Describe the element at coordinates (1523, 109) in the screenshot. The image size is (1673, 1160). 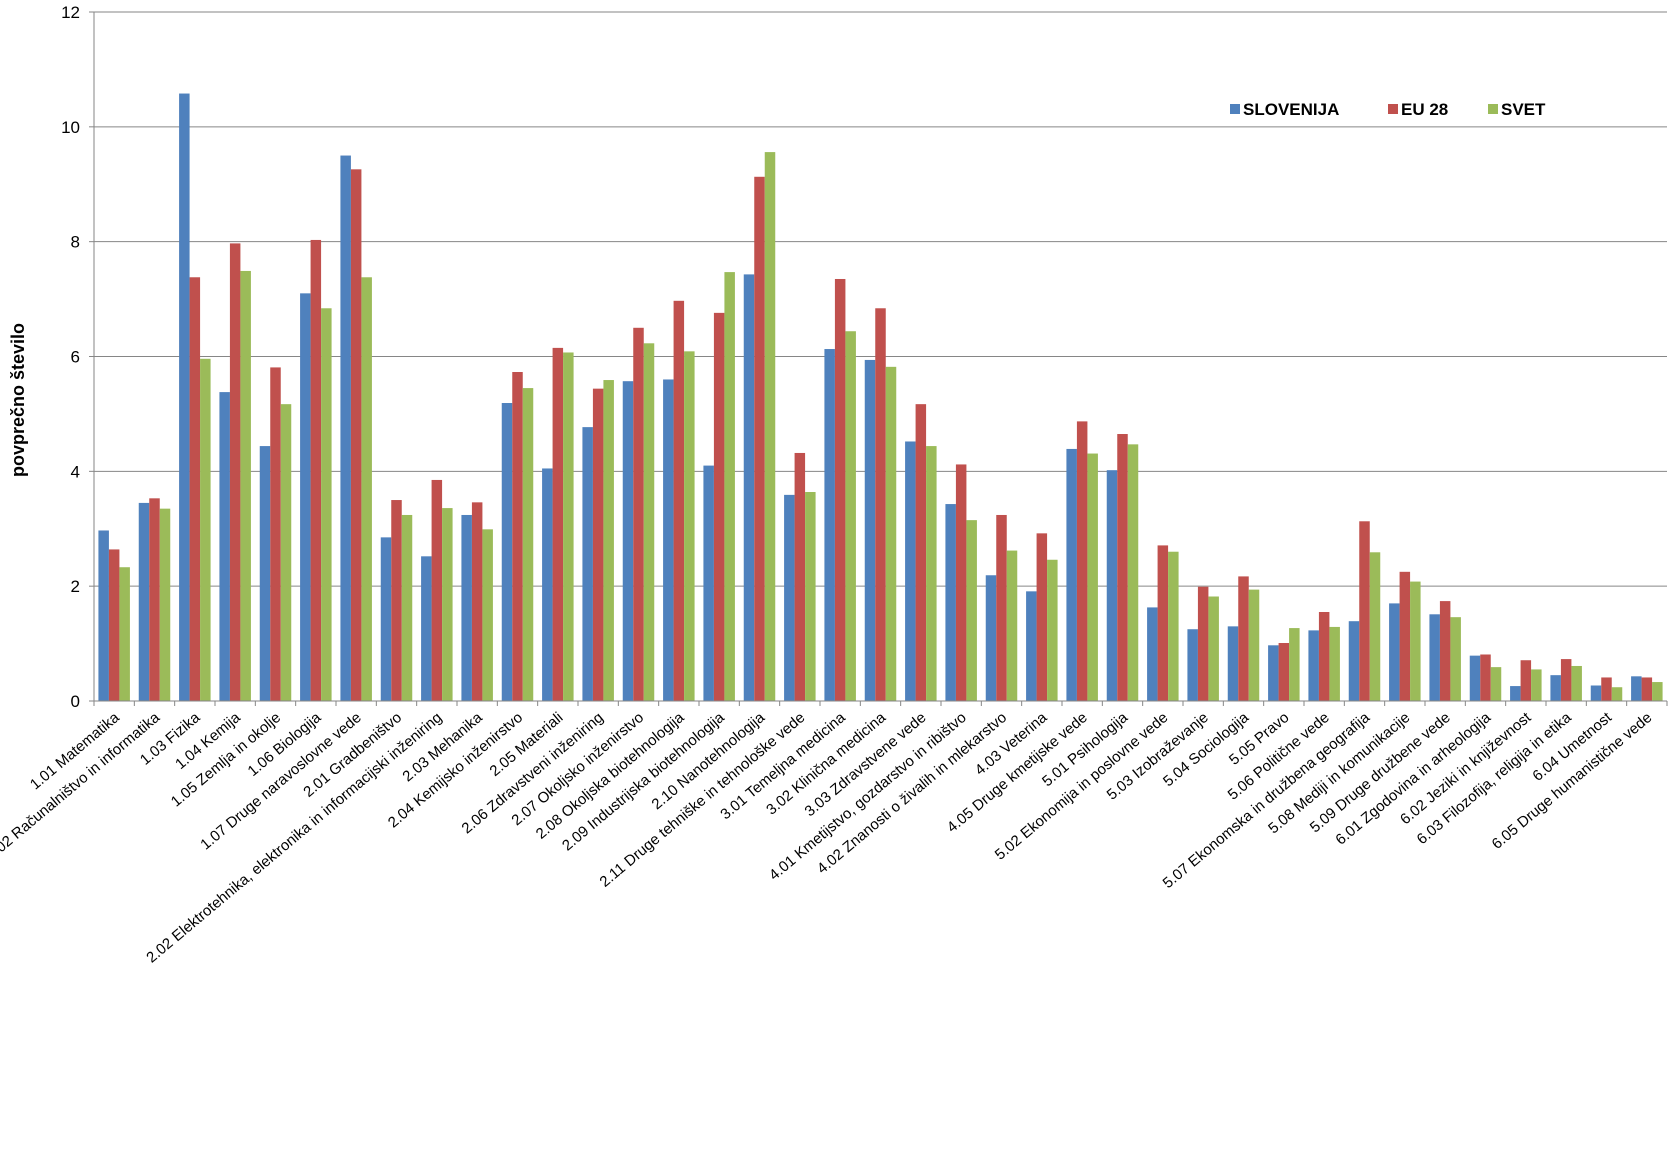
I see `legend-label: SVET` at that location.